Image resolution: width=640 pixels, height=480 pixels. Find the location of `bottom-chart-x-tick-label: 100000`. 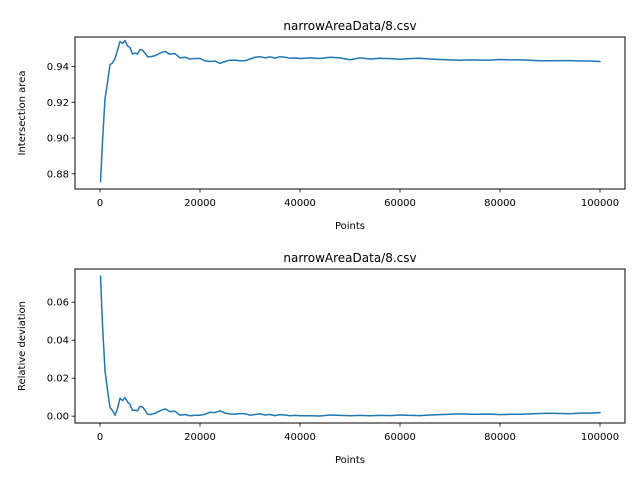

bottom-chart-x-tick-label: 100000 is located at coordinates (600, 437).